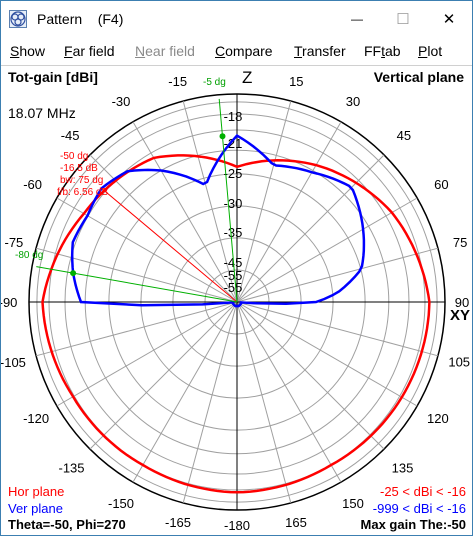 The width and height of the screenshot is (473, 536). I want to click on angle-tick-label: 135, so click(403, 468).